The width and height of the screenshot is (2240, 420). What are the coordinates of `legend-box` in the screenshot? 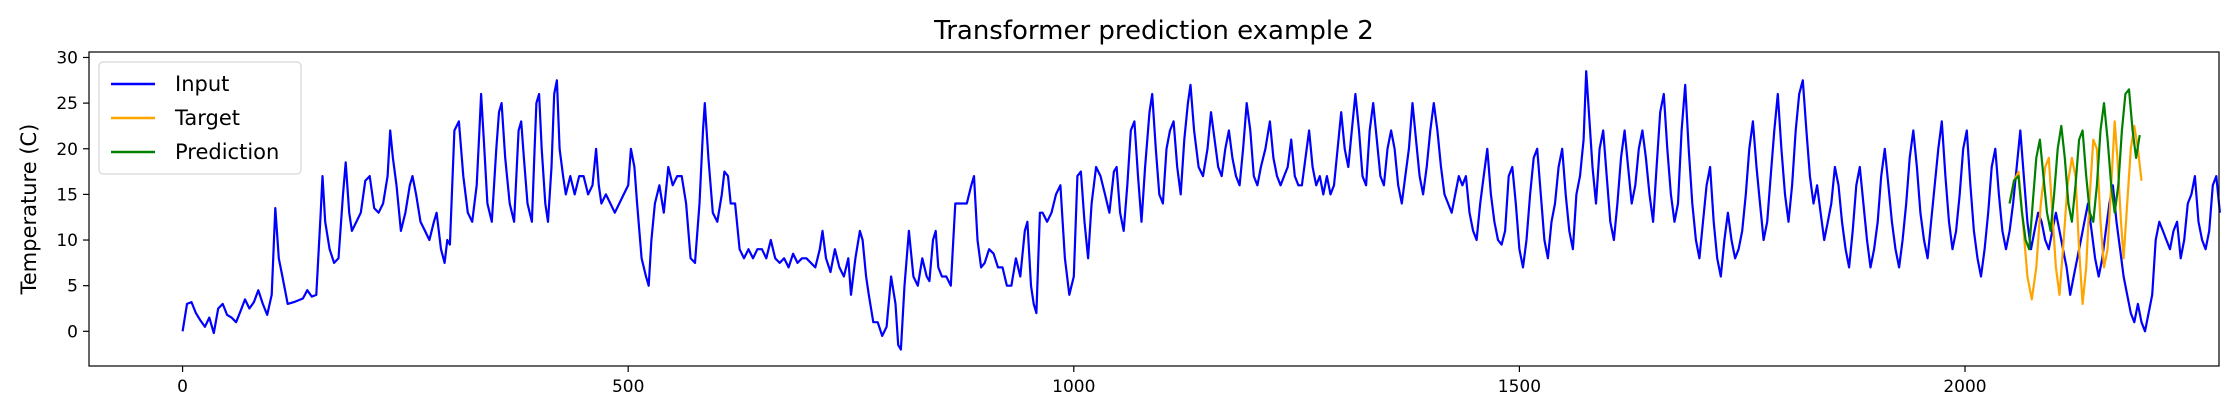 It's located at (200, 118).